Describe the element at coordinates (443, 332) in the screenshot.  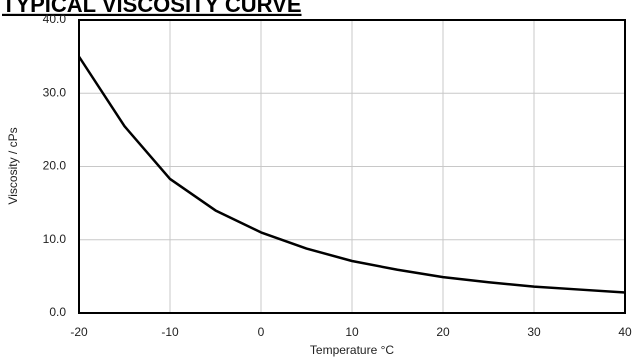
I see `x-tick-label: 20` at that location.